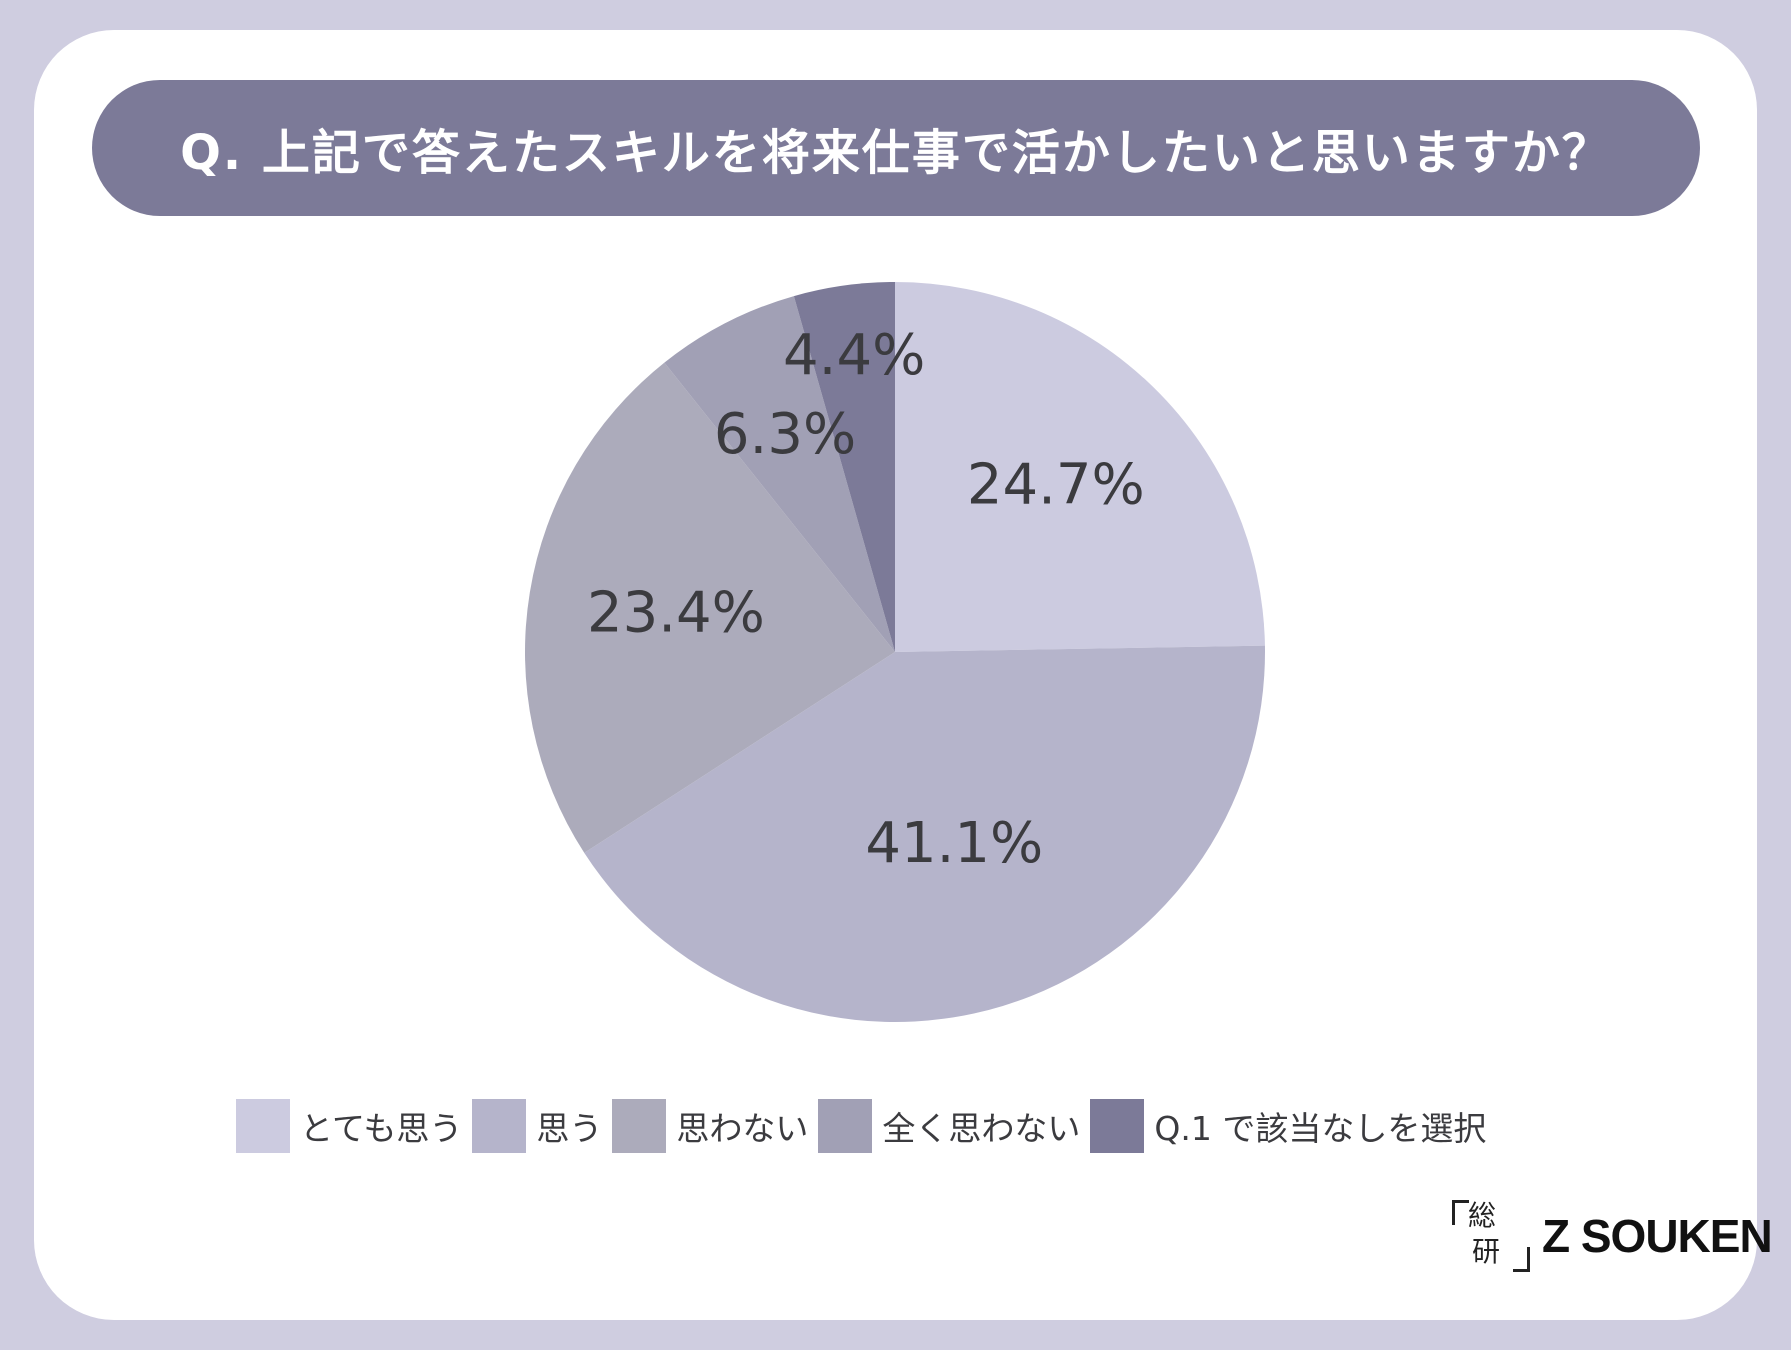 The height and width of the screenshot is (1350, 1791). What do you see at coordinates (785, 434) in the screenshot?
I see `slice-label: 6.3%` at bounding box center [785, 434].